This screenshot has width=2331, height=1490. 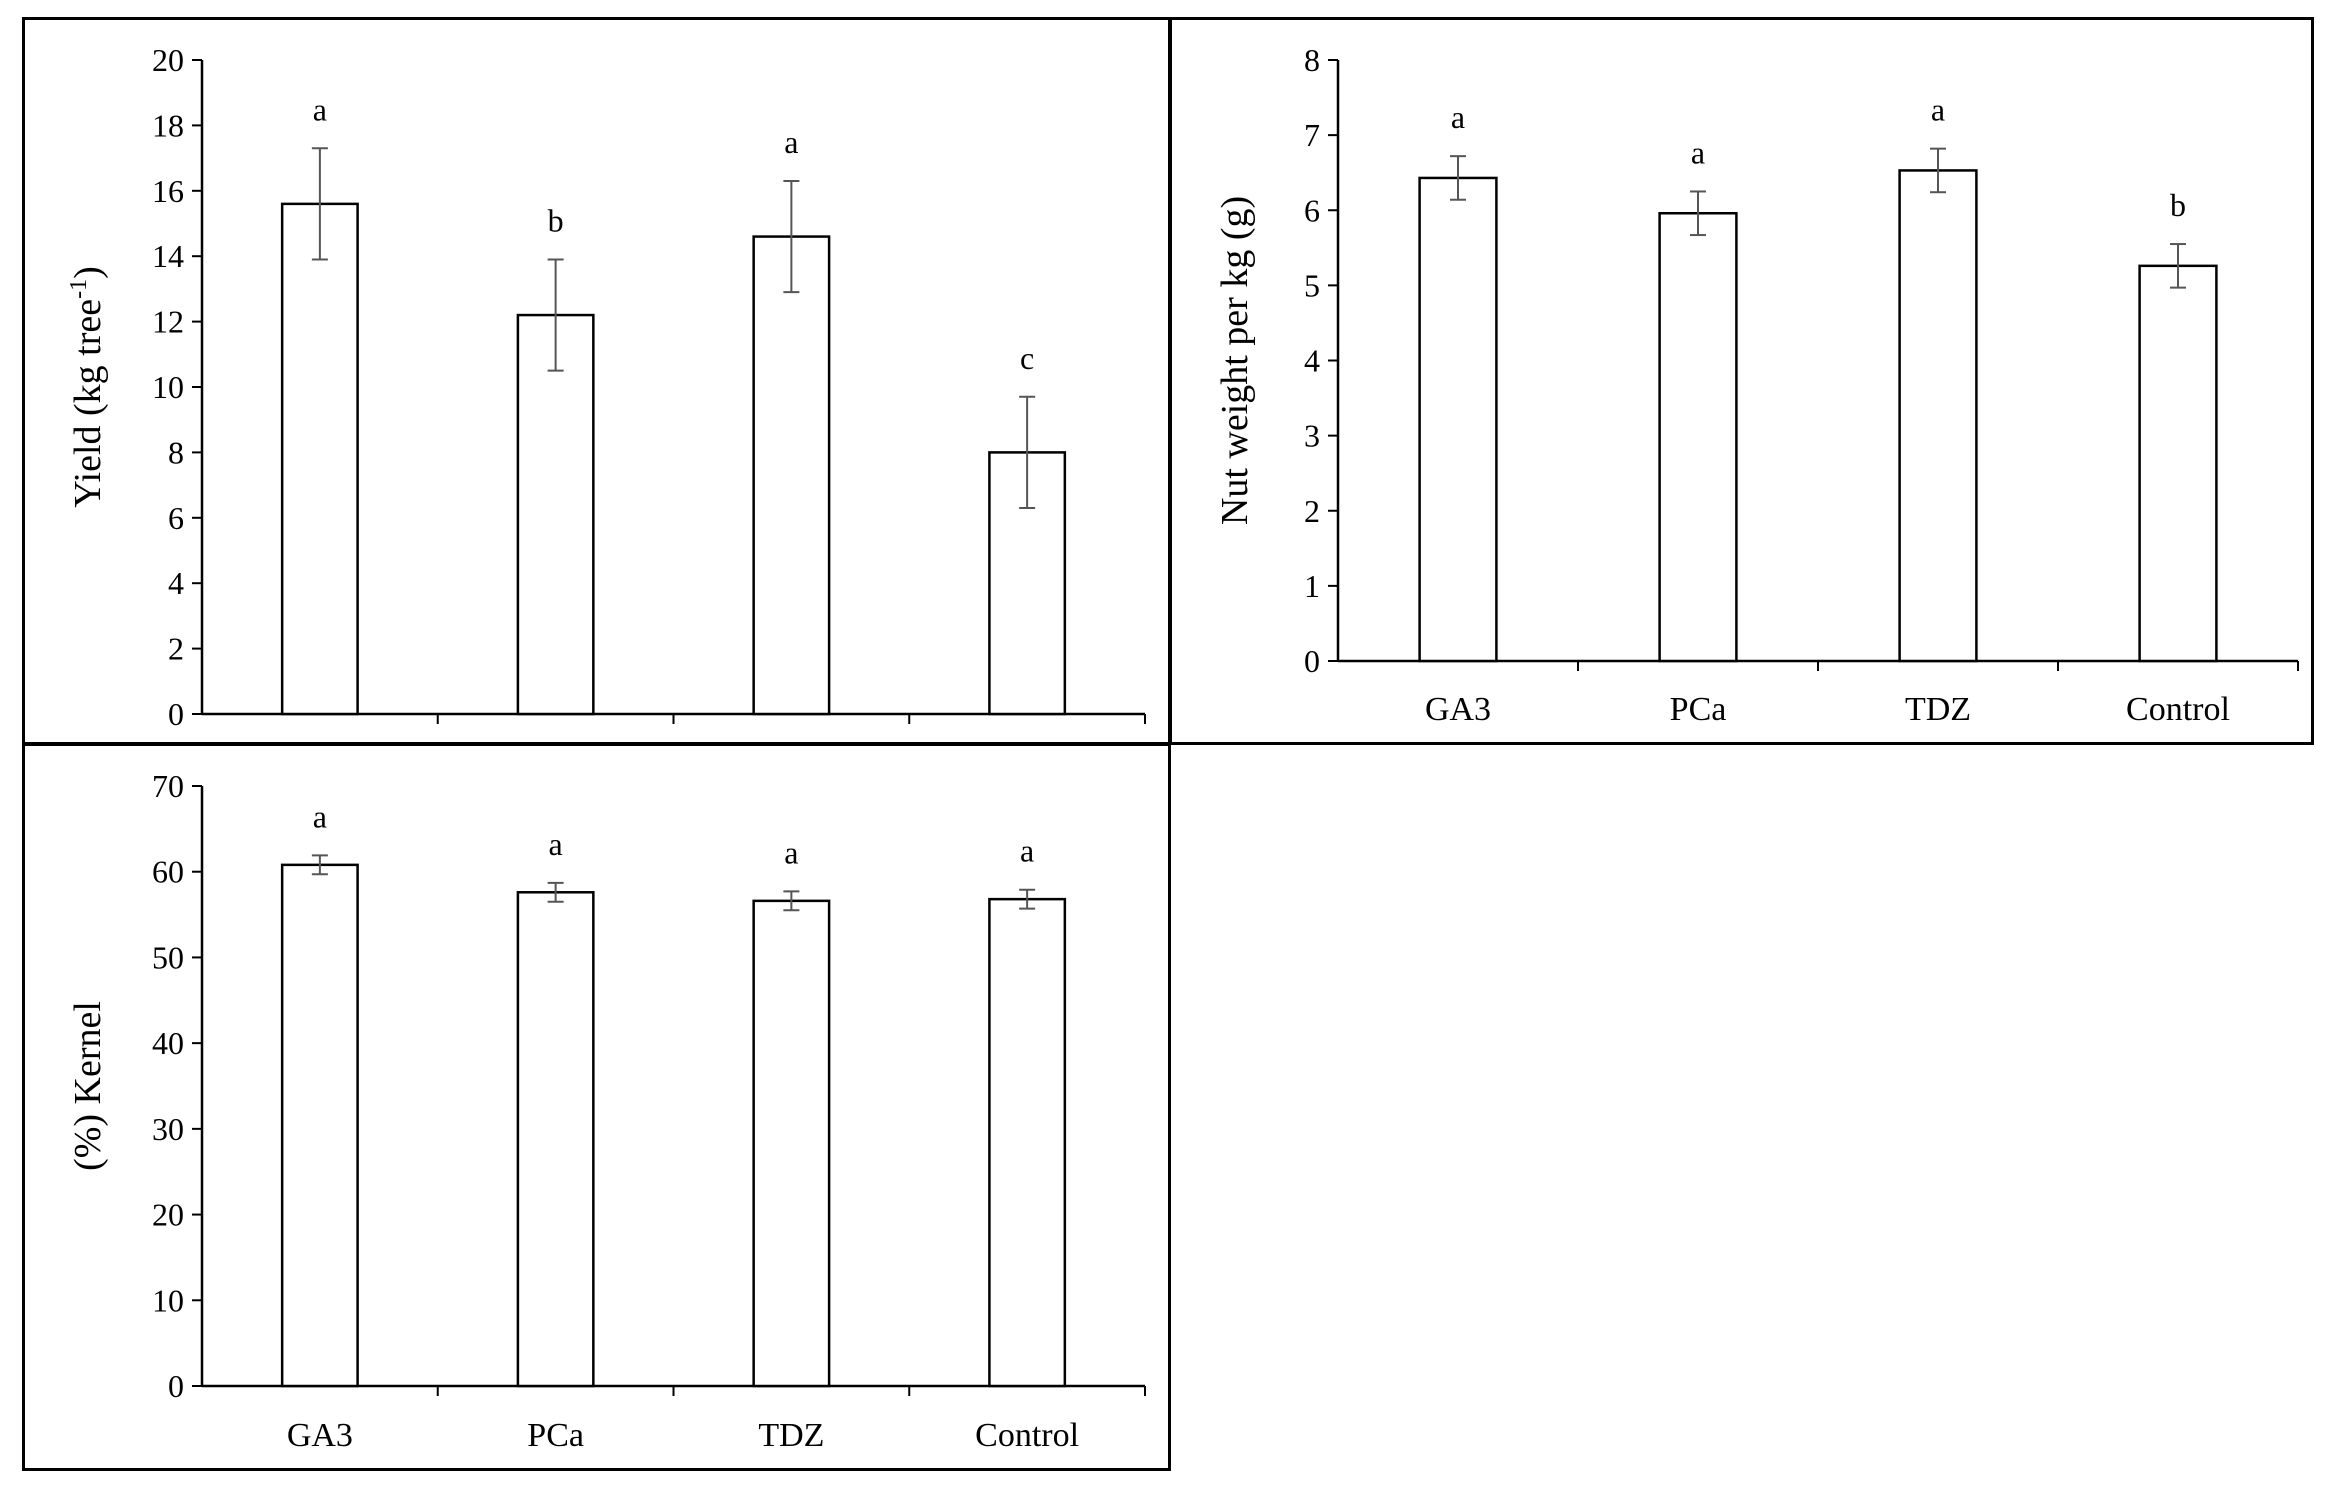 I want to click on y-tick-label: 14, so click(x=168, y=256).